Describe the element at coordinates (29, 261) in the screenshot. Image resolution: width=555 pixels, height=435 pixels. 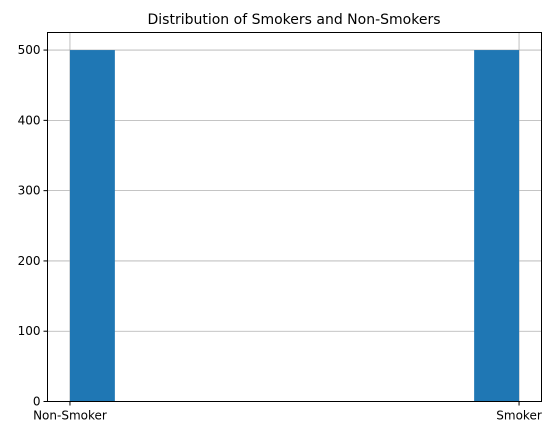
I see `y-tick-label-2: 200` at that location.